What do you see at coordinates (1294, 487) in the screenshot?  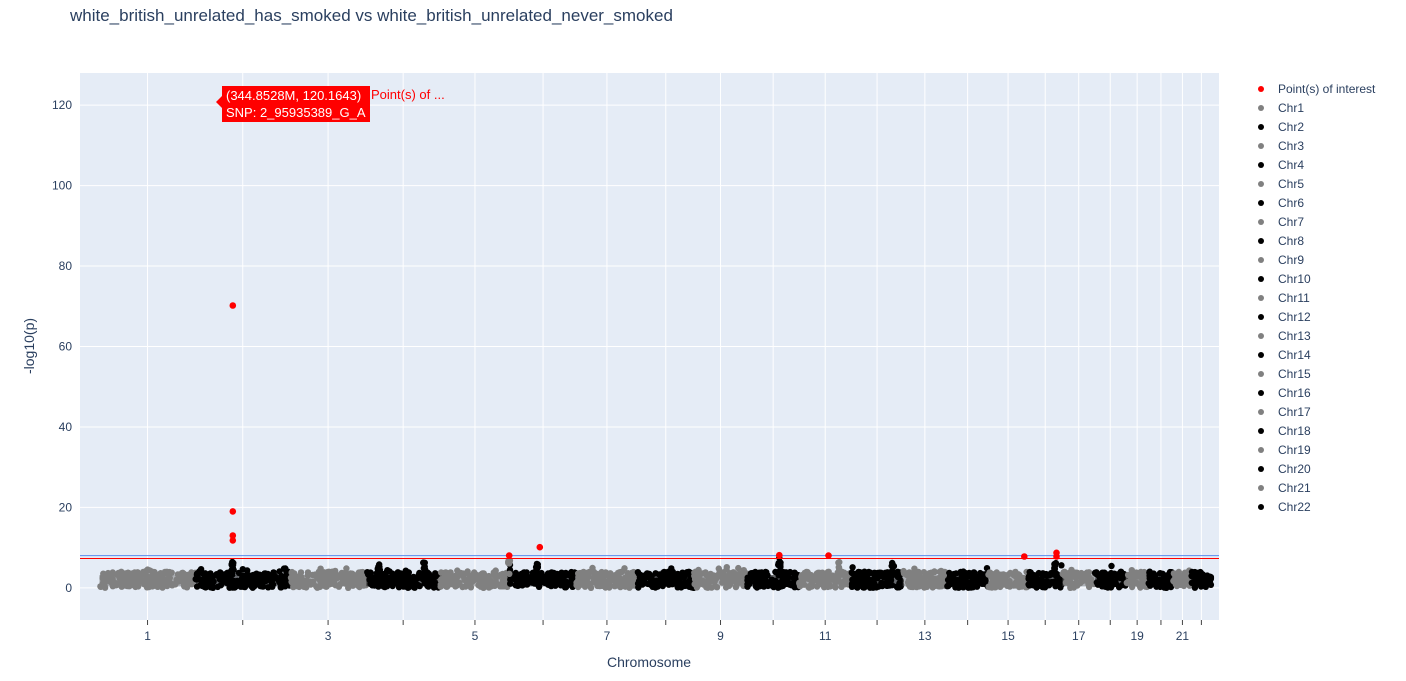 I see `legend-label: Chr21` at bounding box center [1294, 487].